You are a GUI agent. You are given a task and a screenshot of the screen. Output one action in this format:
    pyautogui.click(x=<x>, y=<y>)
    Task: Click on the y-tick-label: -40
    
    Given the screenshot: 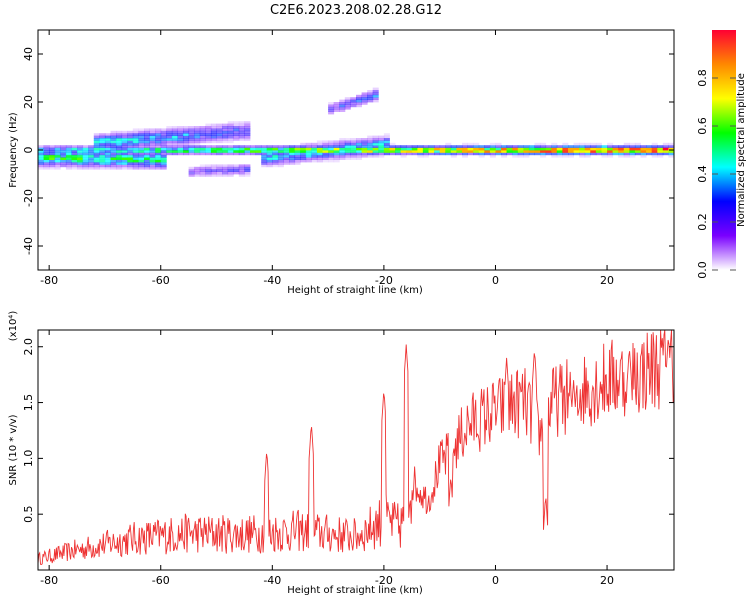 What is the action you would take?
    pyautogui.click(x=28, y=246)
    